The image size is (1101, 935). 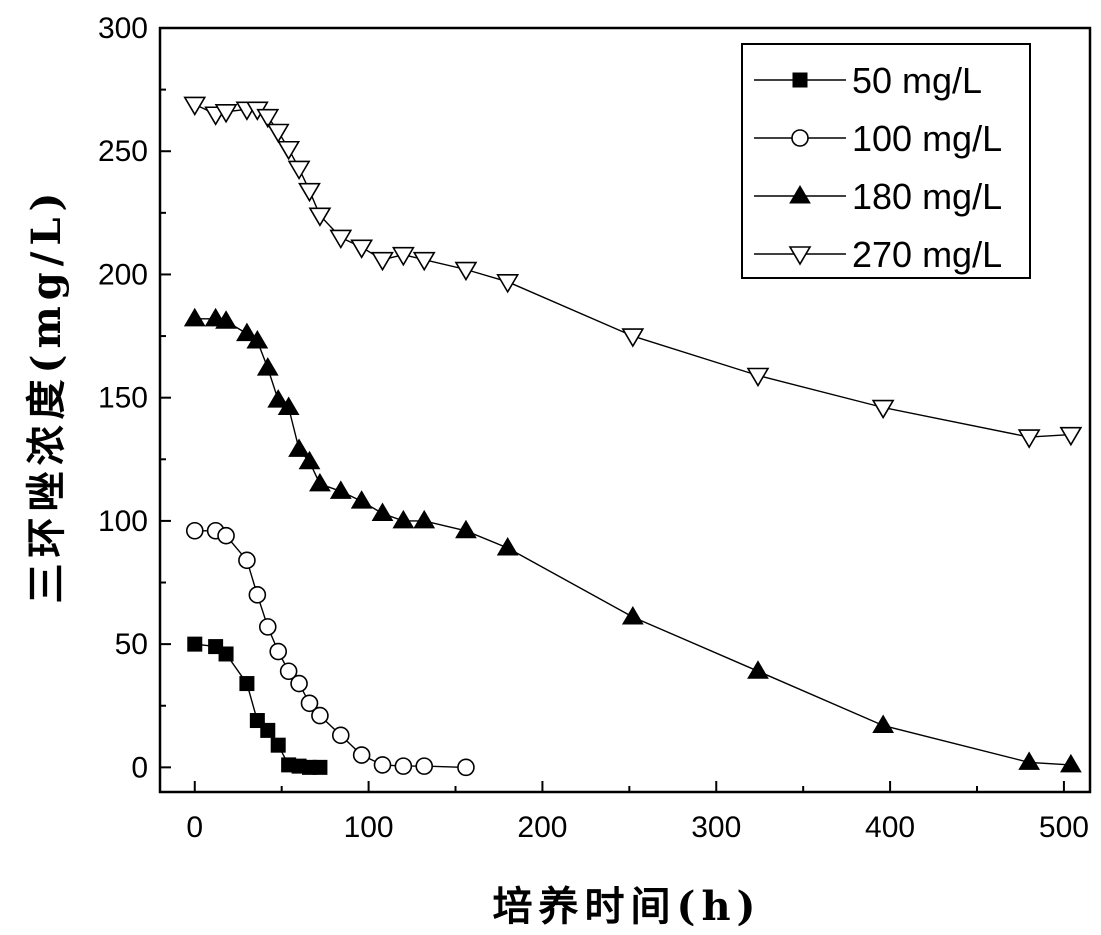 I want to click on y-tick-label: 150, so click(x=123, y=398).